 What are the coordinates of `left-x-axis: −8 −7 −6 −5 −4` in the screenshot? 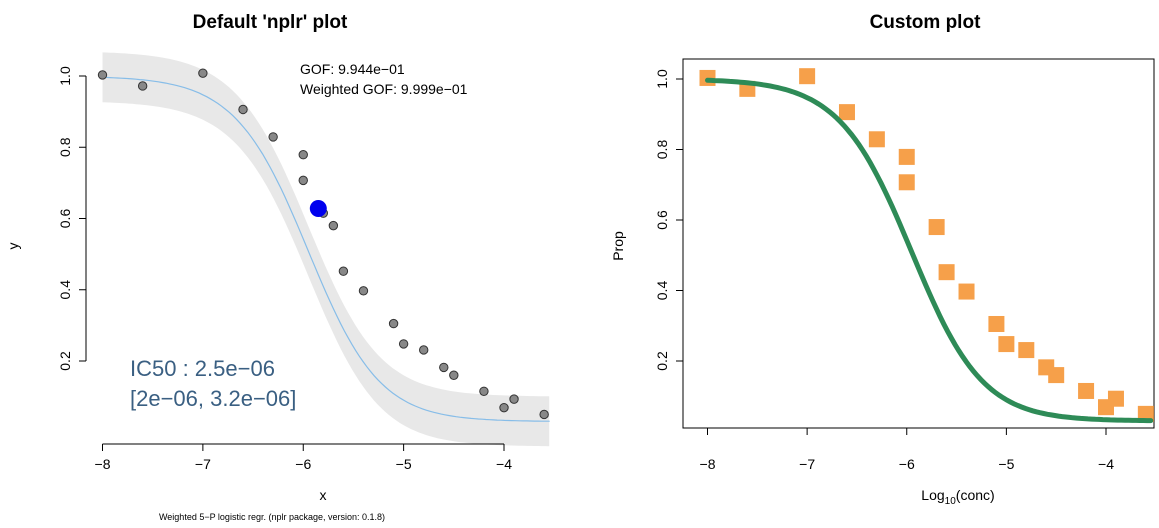 It's located at (303, 457).